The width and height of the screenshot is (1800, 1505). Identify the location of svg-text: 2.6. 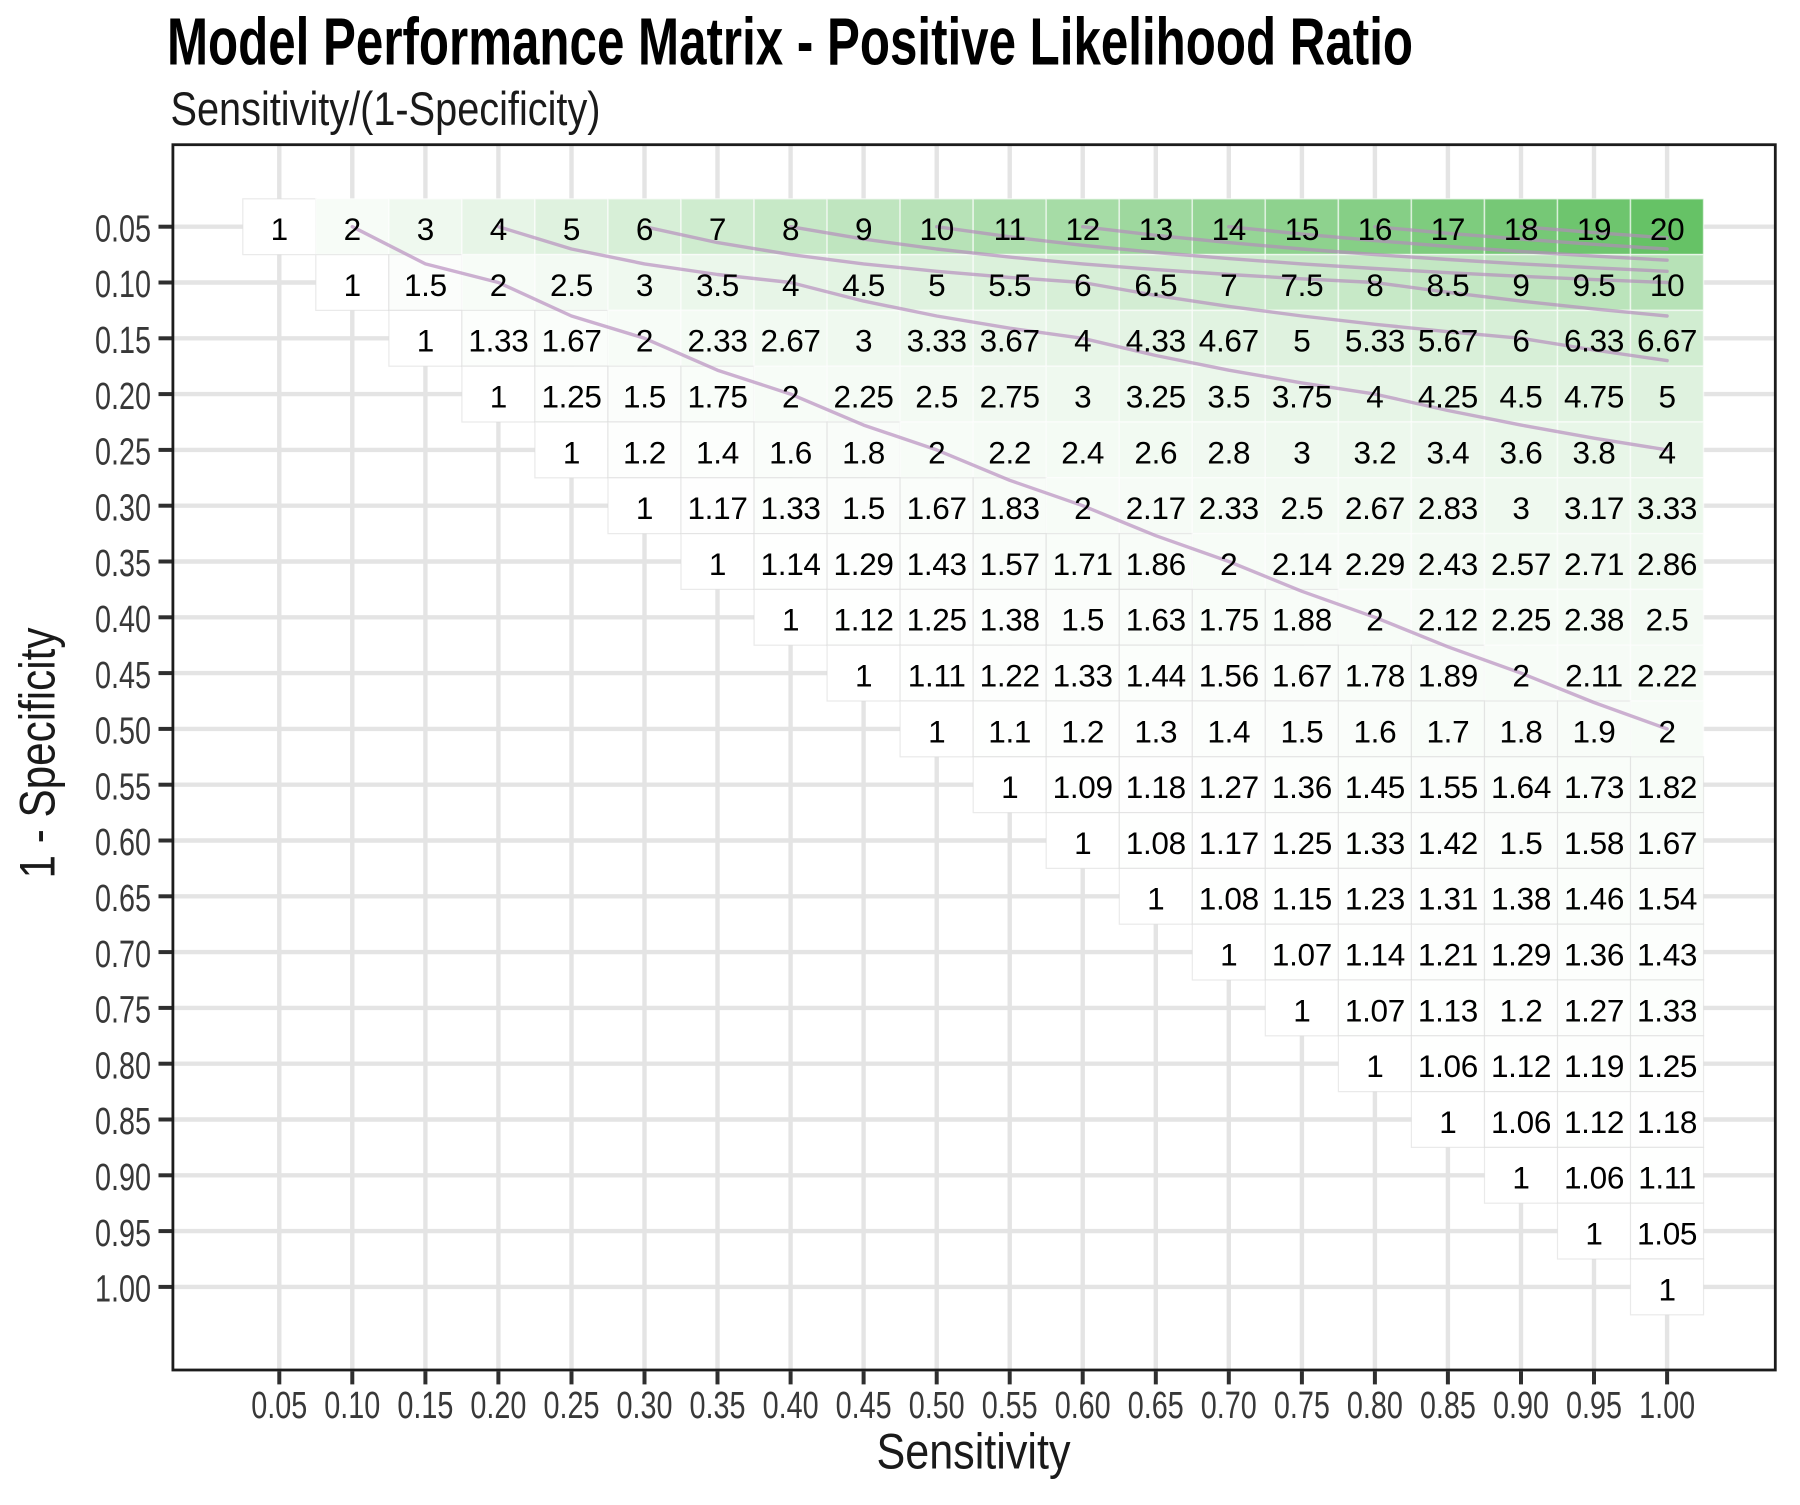
(1155, 452).